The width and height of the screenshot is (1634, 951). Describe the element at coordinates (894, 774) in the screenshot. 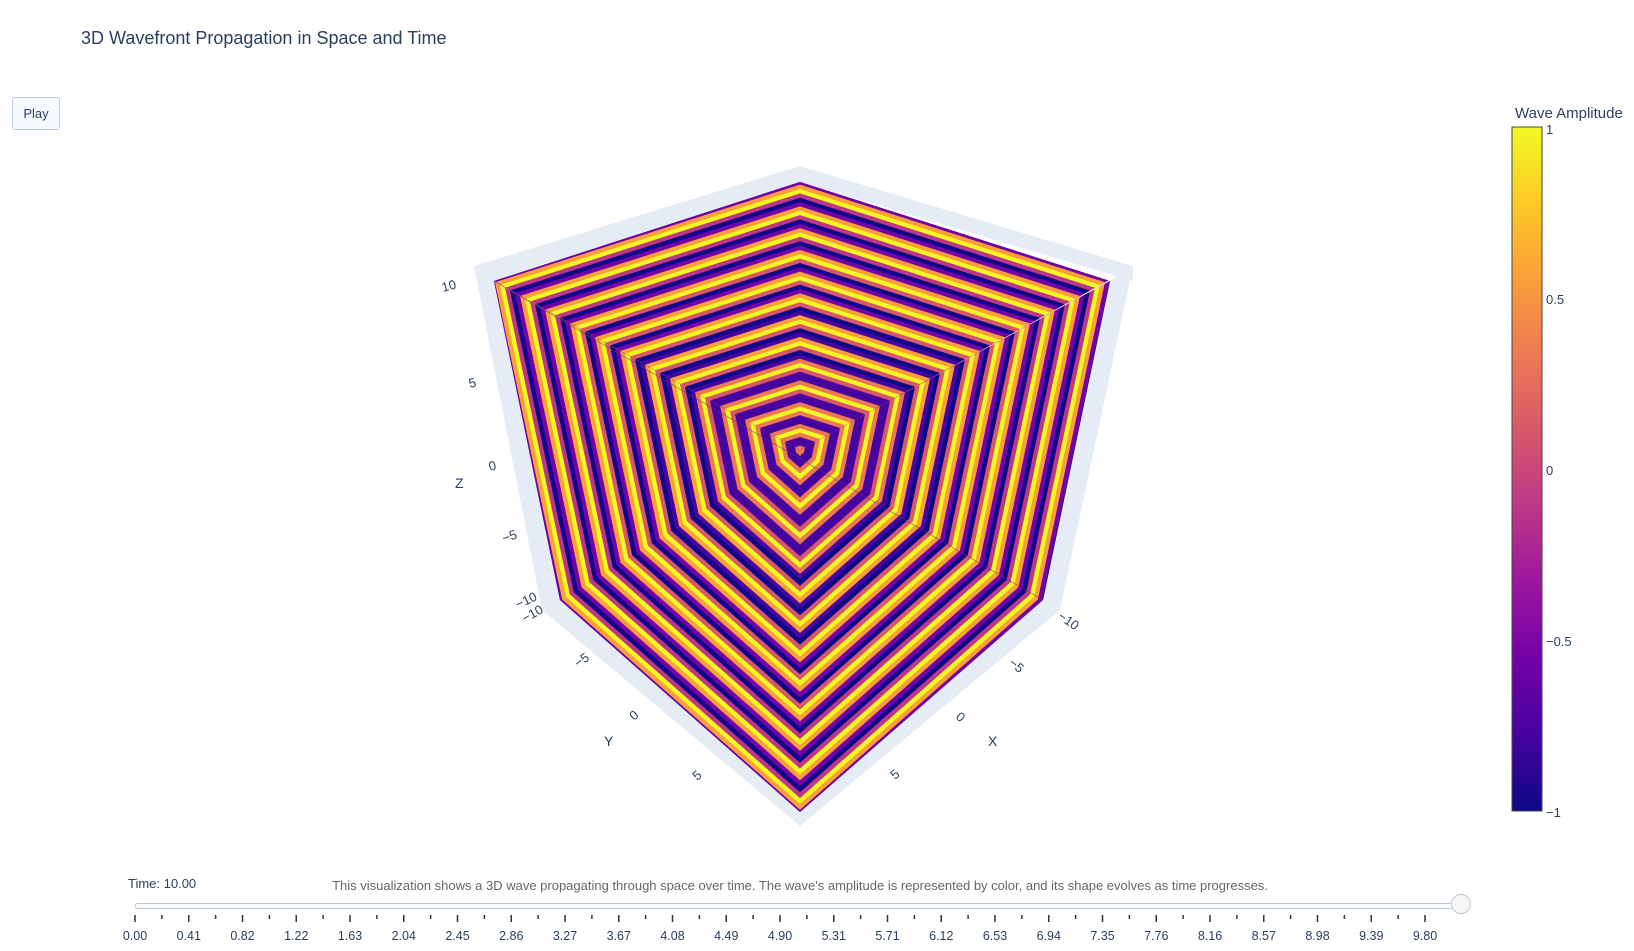

I see `x-tick-5: 5` at that location.